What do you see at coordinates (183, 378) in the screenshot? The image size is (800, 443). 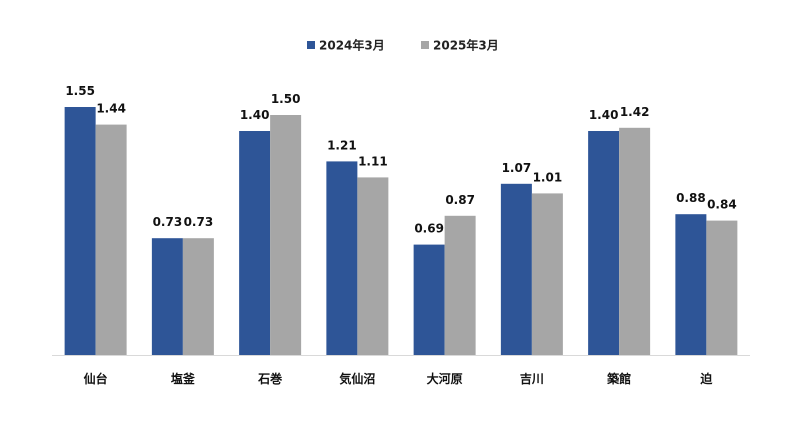 I see `category-label-2: 塩釜` at bounding box center [183, 378].